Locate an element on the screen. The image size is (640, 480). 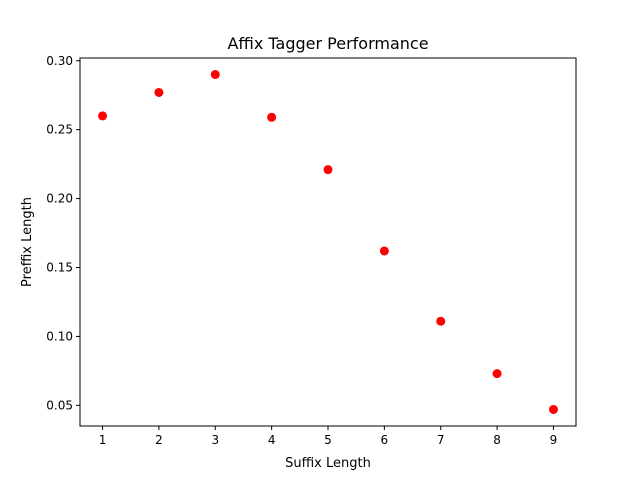
x-tick-label: 8 is located at coordinates (497, 440).